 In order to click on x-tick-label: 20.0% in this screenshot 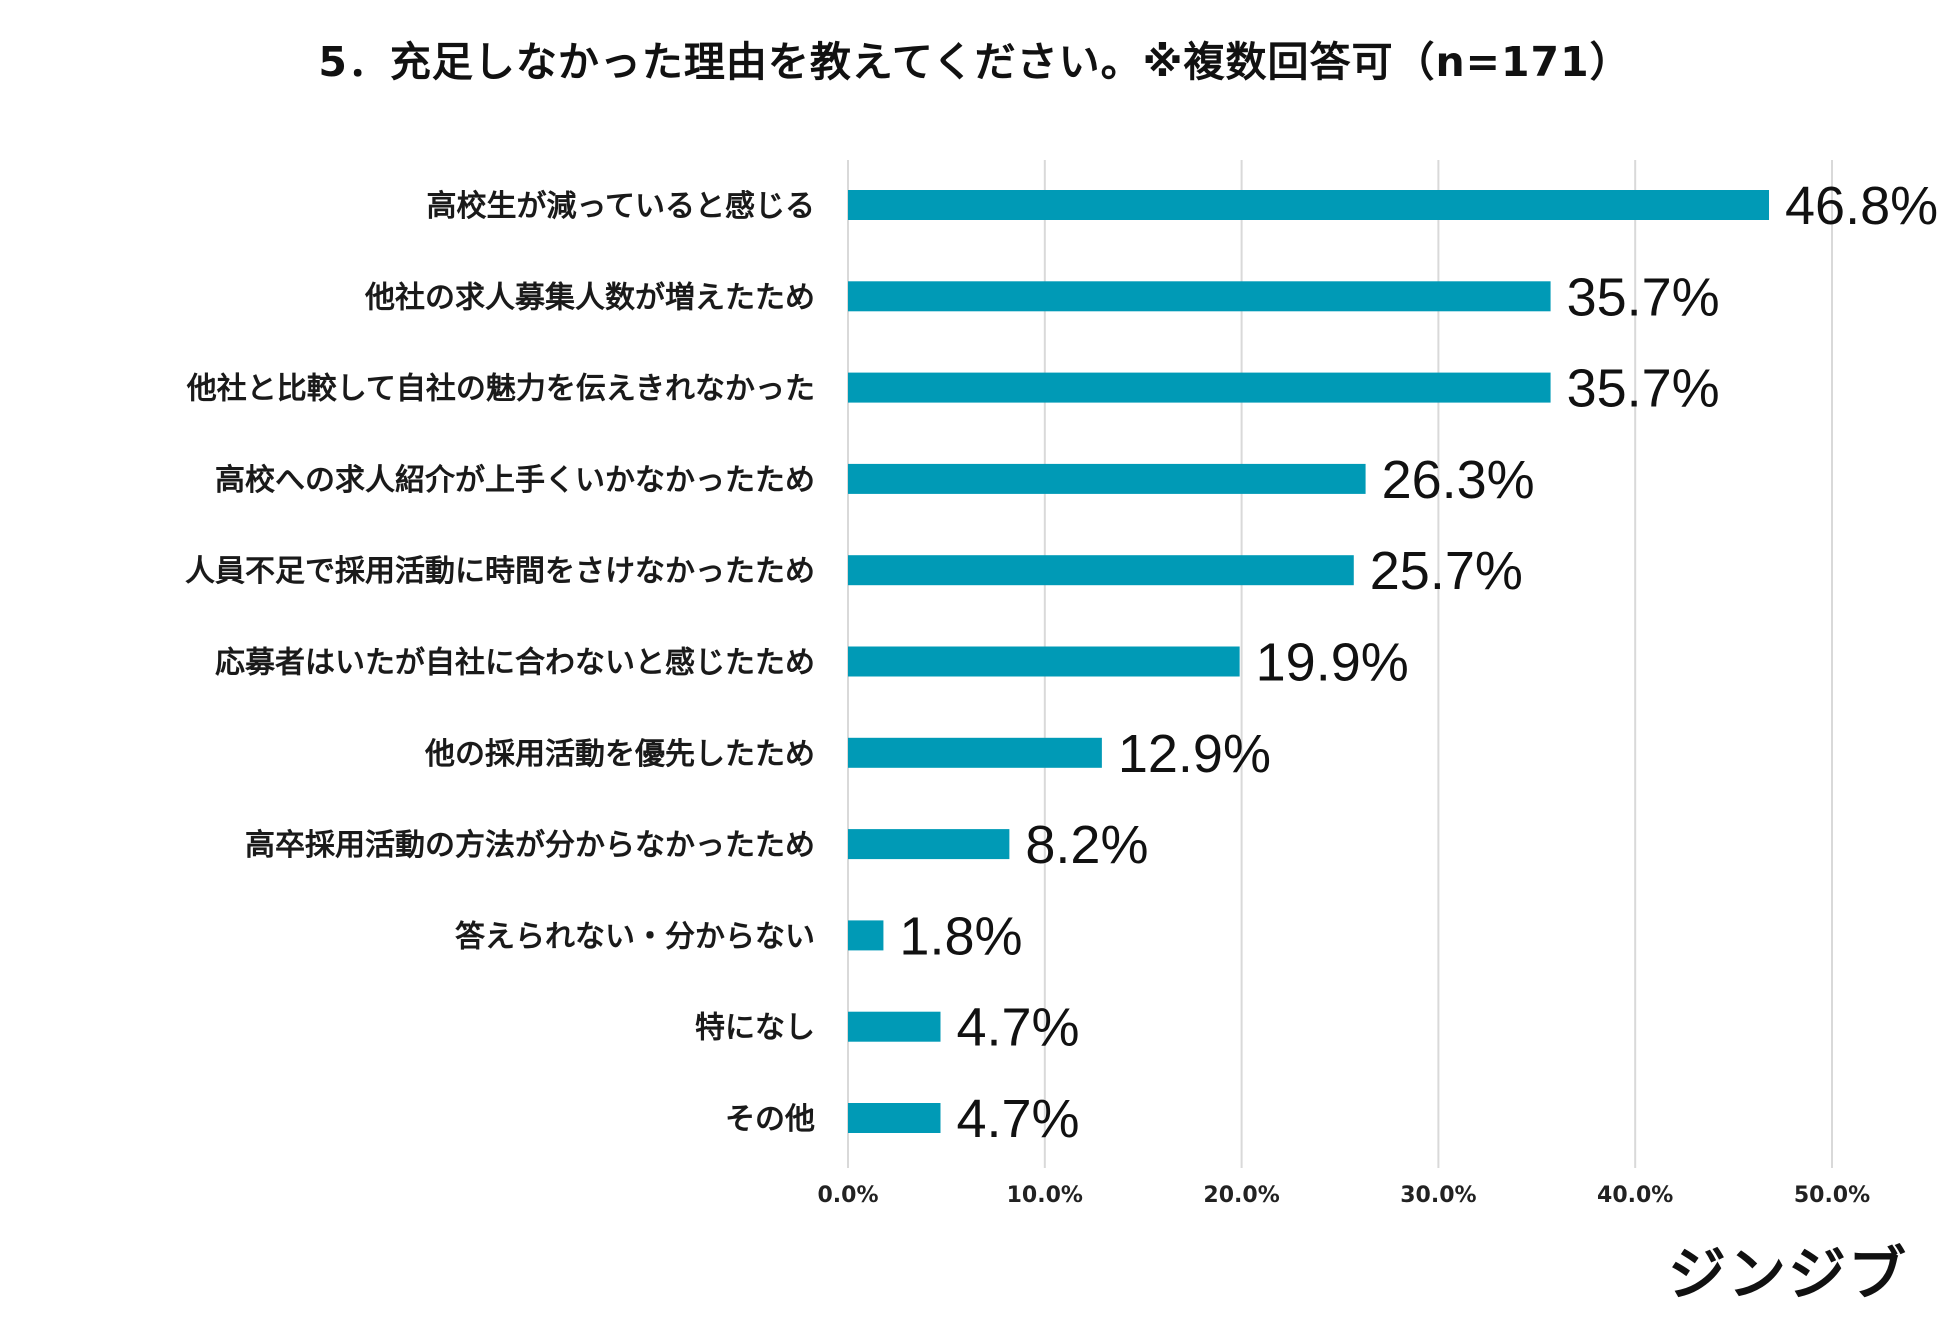, I will do `click(1241, 1195)`.